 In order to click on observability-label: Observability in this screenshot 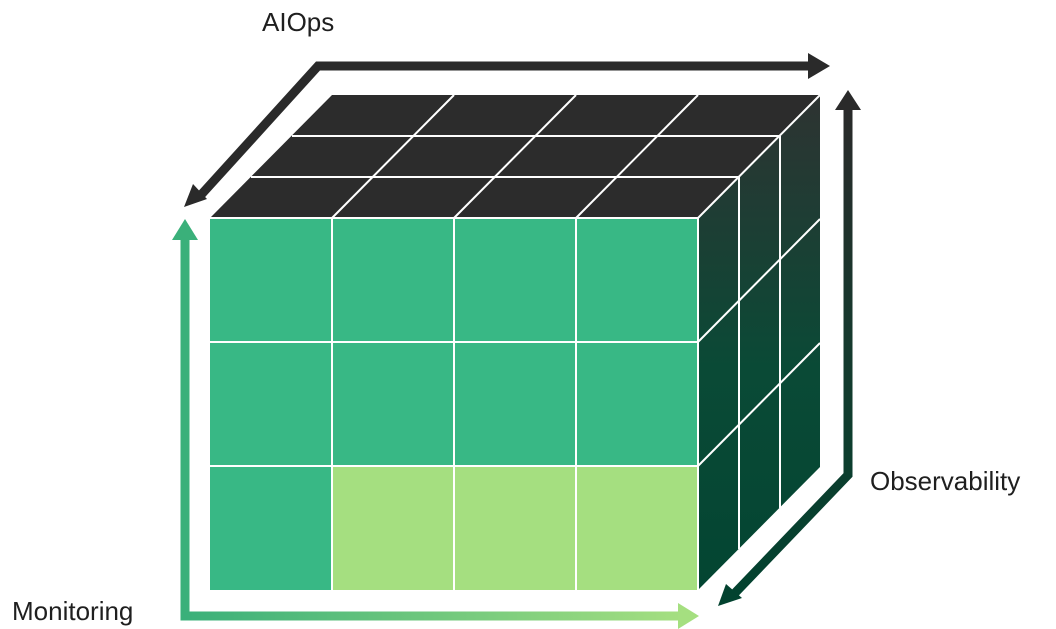, I will do `click(945, 481)`.